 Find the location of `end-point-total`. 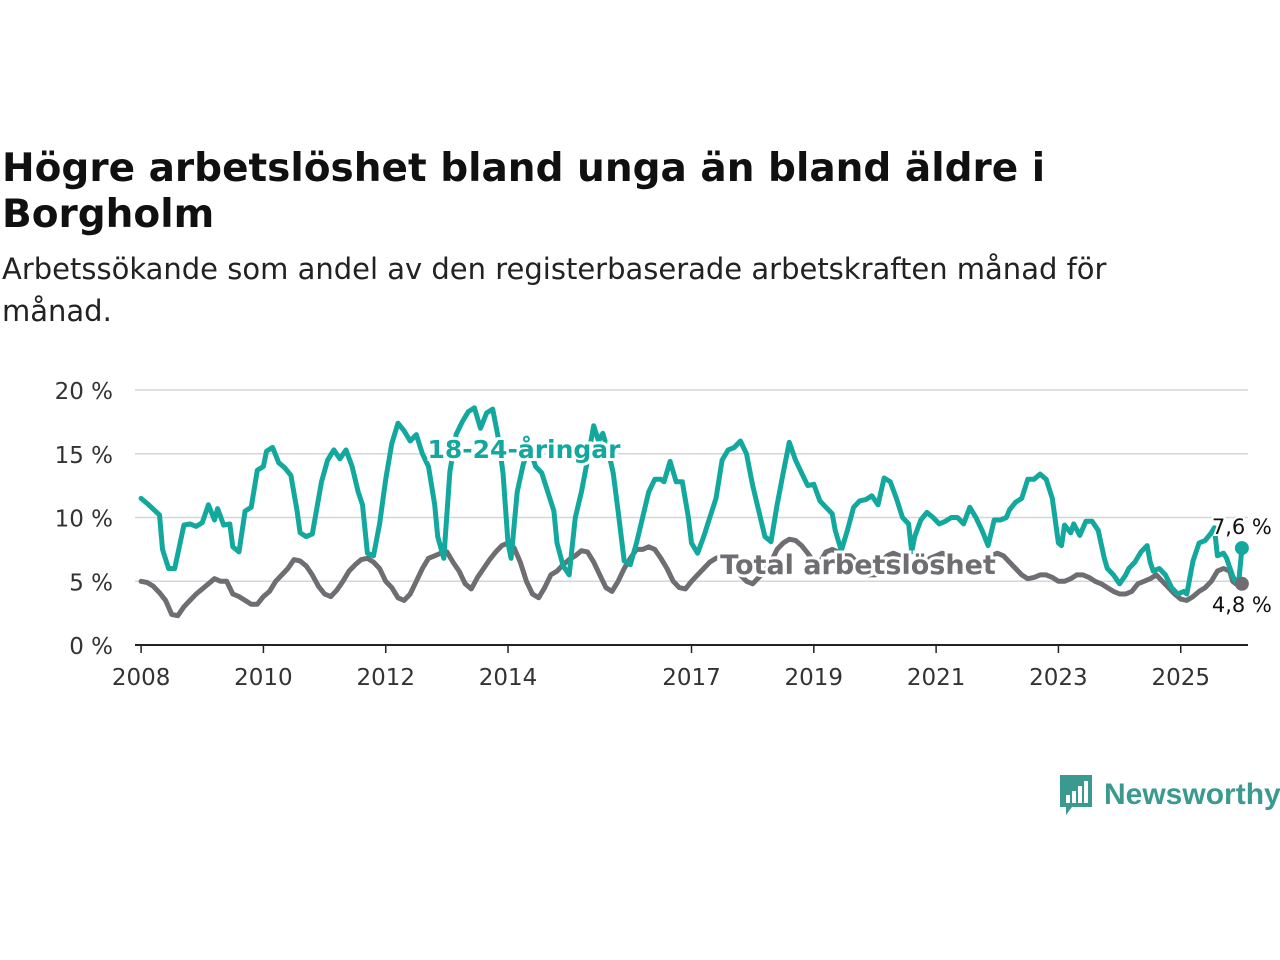

end-point-total is located at coordinates (1241, 583).